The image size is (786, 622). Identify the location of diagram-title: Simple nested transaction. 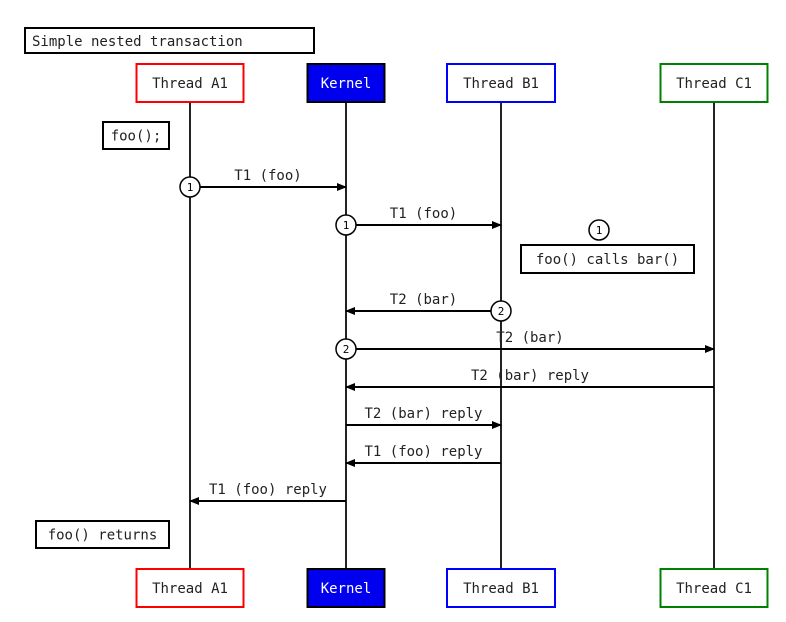
(169, 40).